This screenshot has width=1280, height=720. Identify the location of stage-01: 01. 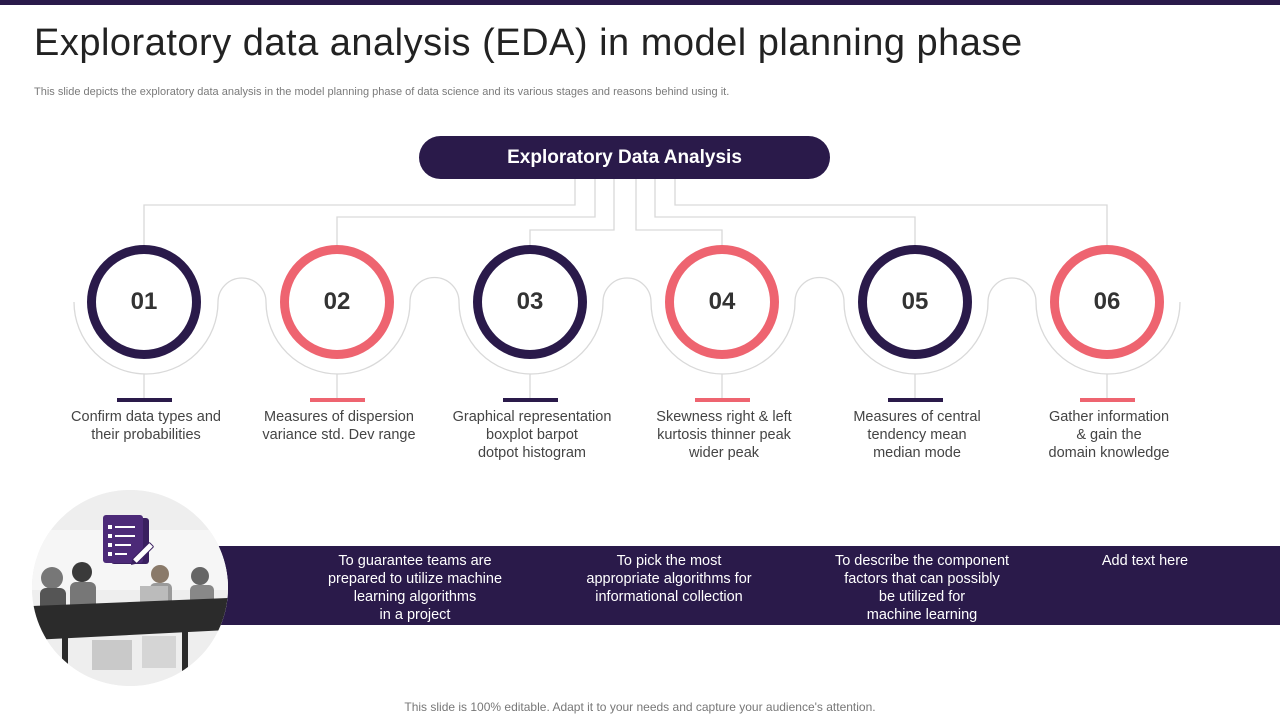
(144, 302).